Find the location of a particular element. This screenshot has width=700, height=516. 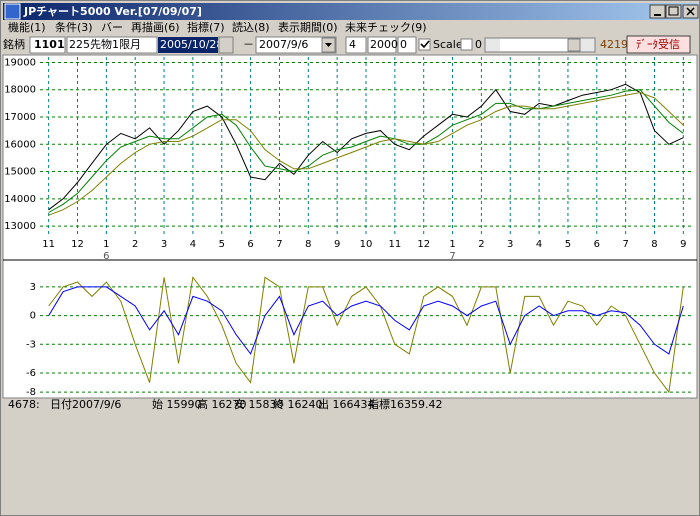

end-date-combo is located at coordinates (296, 45).